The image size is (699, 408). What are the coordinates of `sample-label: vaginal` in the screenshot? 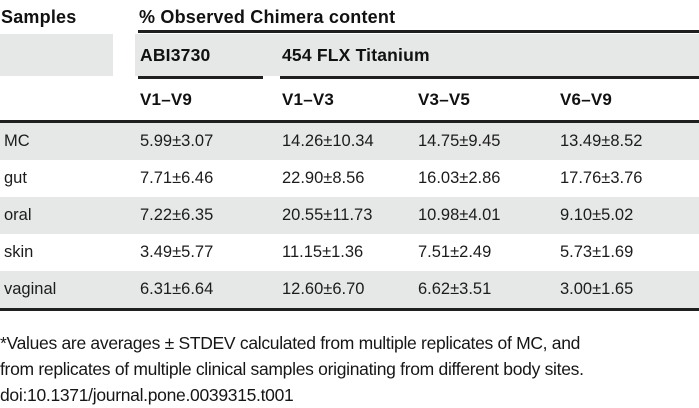 It's located at (30, 289).